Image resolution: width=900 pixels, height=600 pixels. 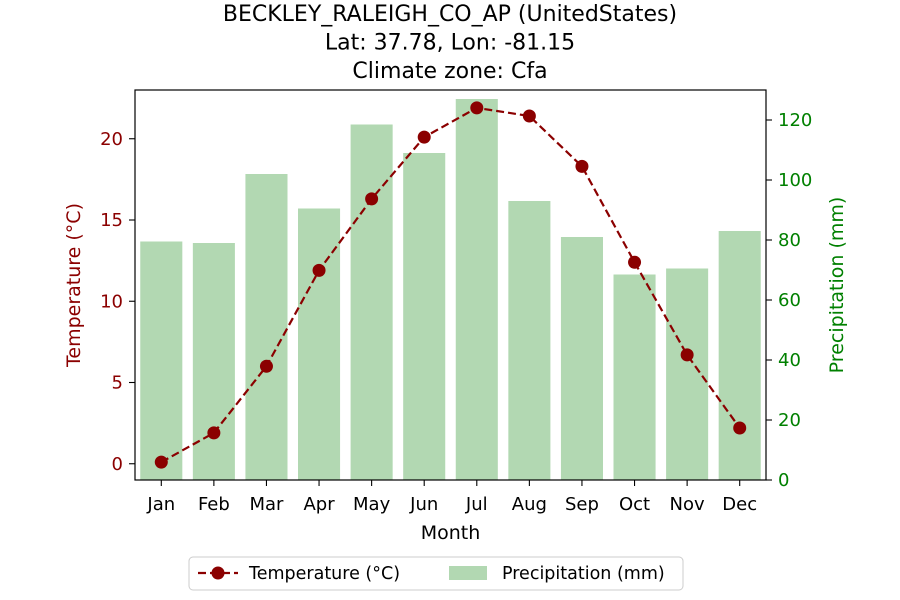 I want to click on left-y-axis: 0 5 10 15 20, so click(x=117, y=302).